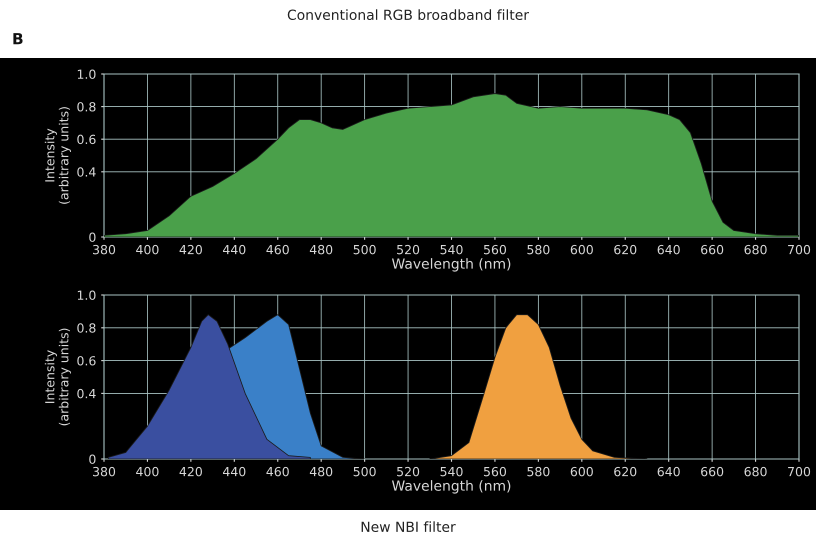  What do you see at coordinates (409, 14) in the screenshot?
I see `chart-title: Conventional RGB broadband filter` at bounding box center [409, 14].